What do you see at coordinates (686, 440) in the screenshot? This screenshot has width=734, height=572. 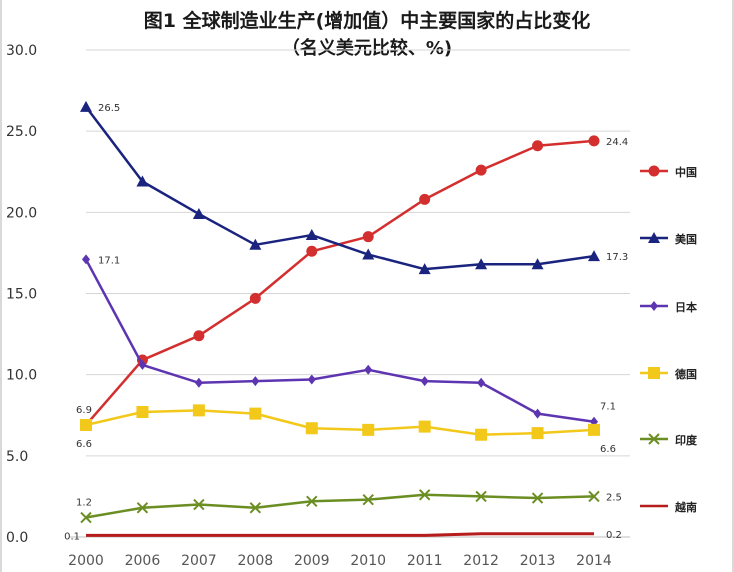 I see `legend-label: 印度` at bounding box center [686, 440].